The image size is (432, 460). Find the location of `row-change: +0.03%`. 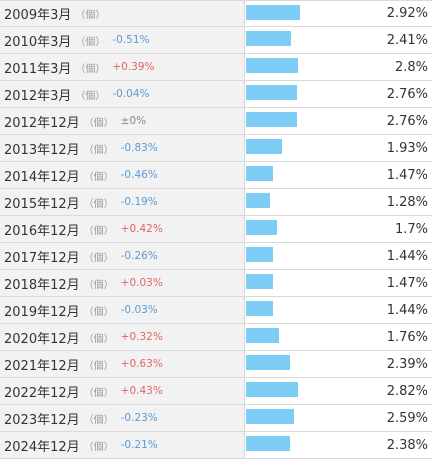

row-change: +0.03% is located at coordinates (141, 283).